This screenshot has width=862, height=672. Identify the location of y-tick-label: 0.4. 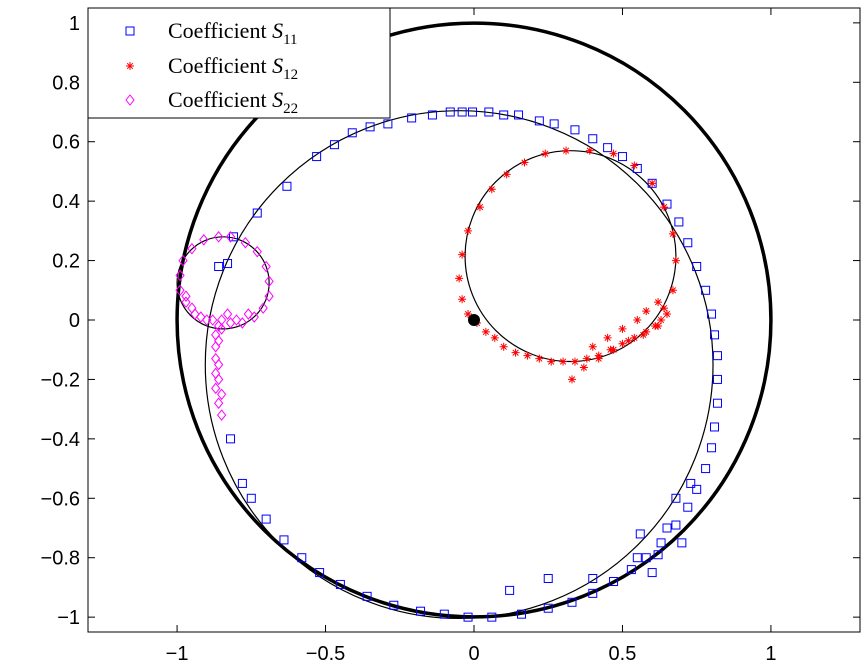
(66, 202).